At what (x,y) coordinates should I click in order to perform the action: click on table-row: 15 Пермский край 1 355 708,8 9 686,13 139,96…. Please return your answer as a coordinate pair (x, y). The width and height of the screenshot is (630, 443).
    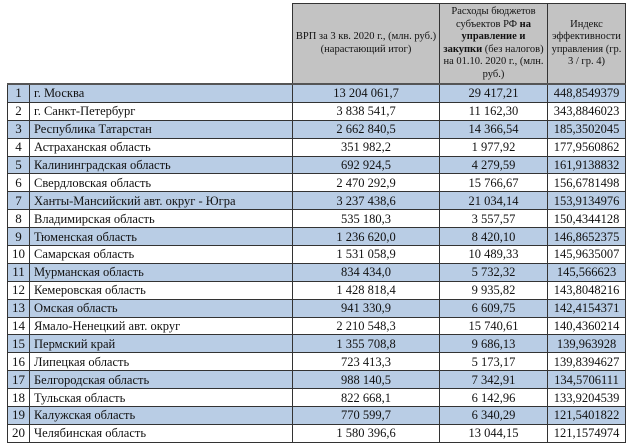
    Looking at the image, I should click on (316, 344).